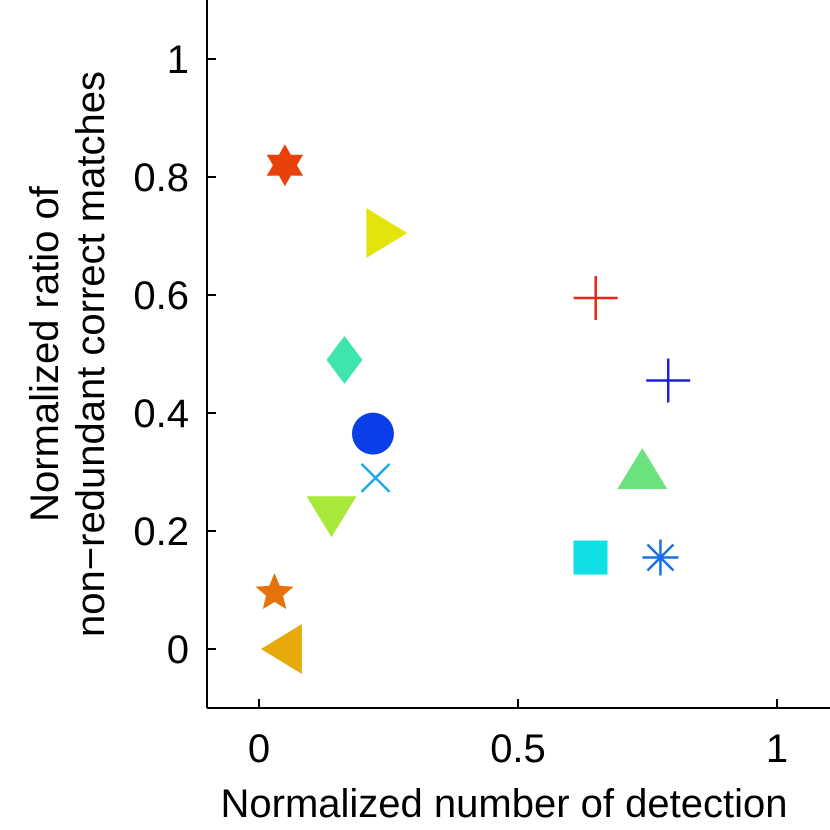 This screenshot has width=830, height=830. What do you see at coordinates (174, 355) in the screenshot?
I see `y-ticks: 0 0.2 0.4 0.6 0.8 1` at bounding box center [174, 355].